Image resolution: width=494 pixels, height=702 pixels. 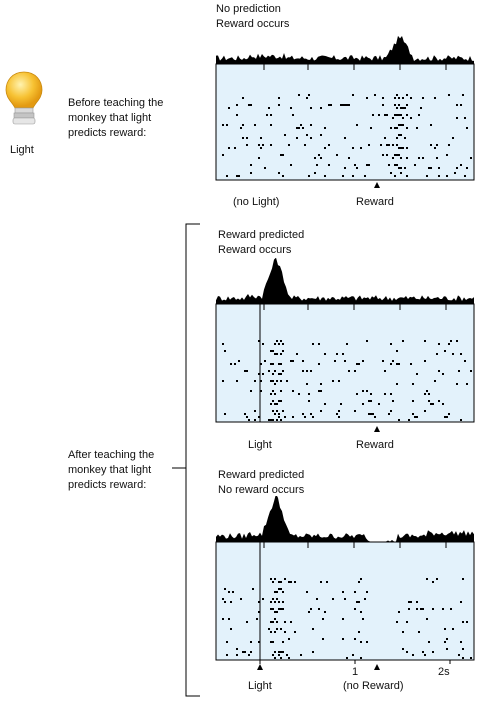 What do you see at coordinates (255, 250) in the screenshot?
I see `panel-2-title-line2: Reward occurs` at bounding box center [255, 250].